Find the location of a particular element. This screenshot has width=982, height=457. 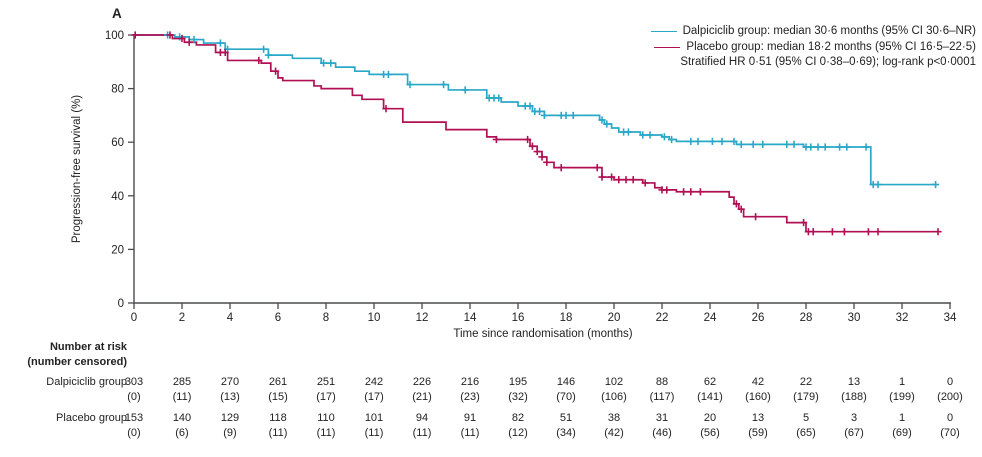

risk-censored-value: (141) is located at coordinates (710, 397).